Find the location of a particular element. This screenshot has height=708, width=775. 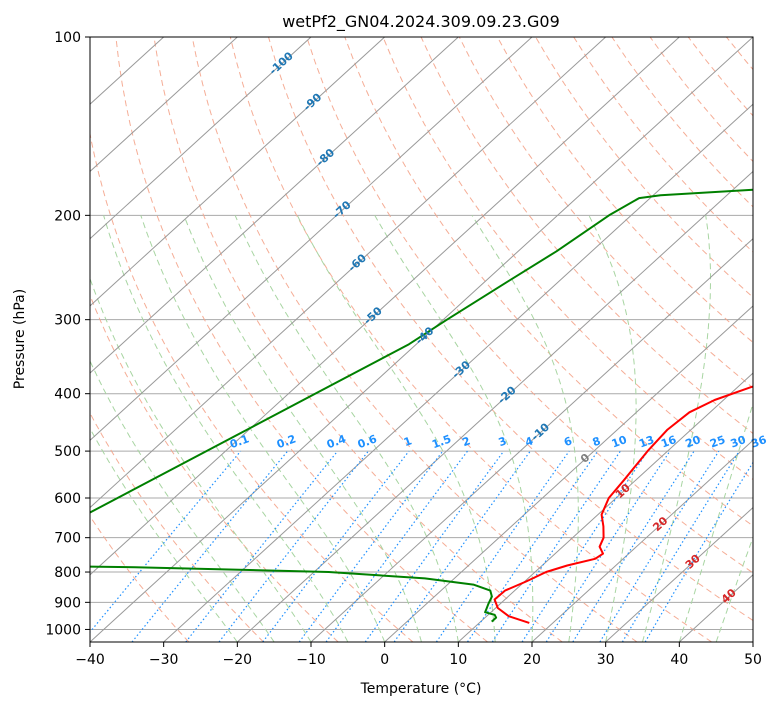

y-tick-label: 200 is located at coordinates (67, 216).